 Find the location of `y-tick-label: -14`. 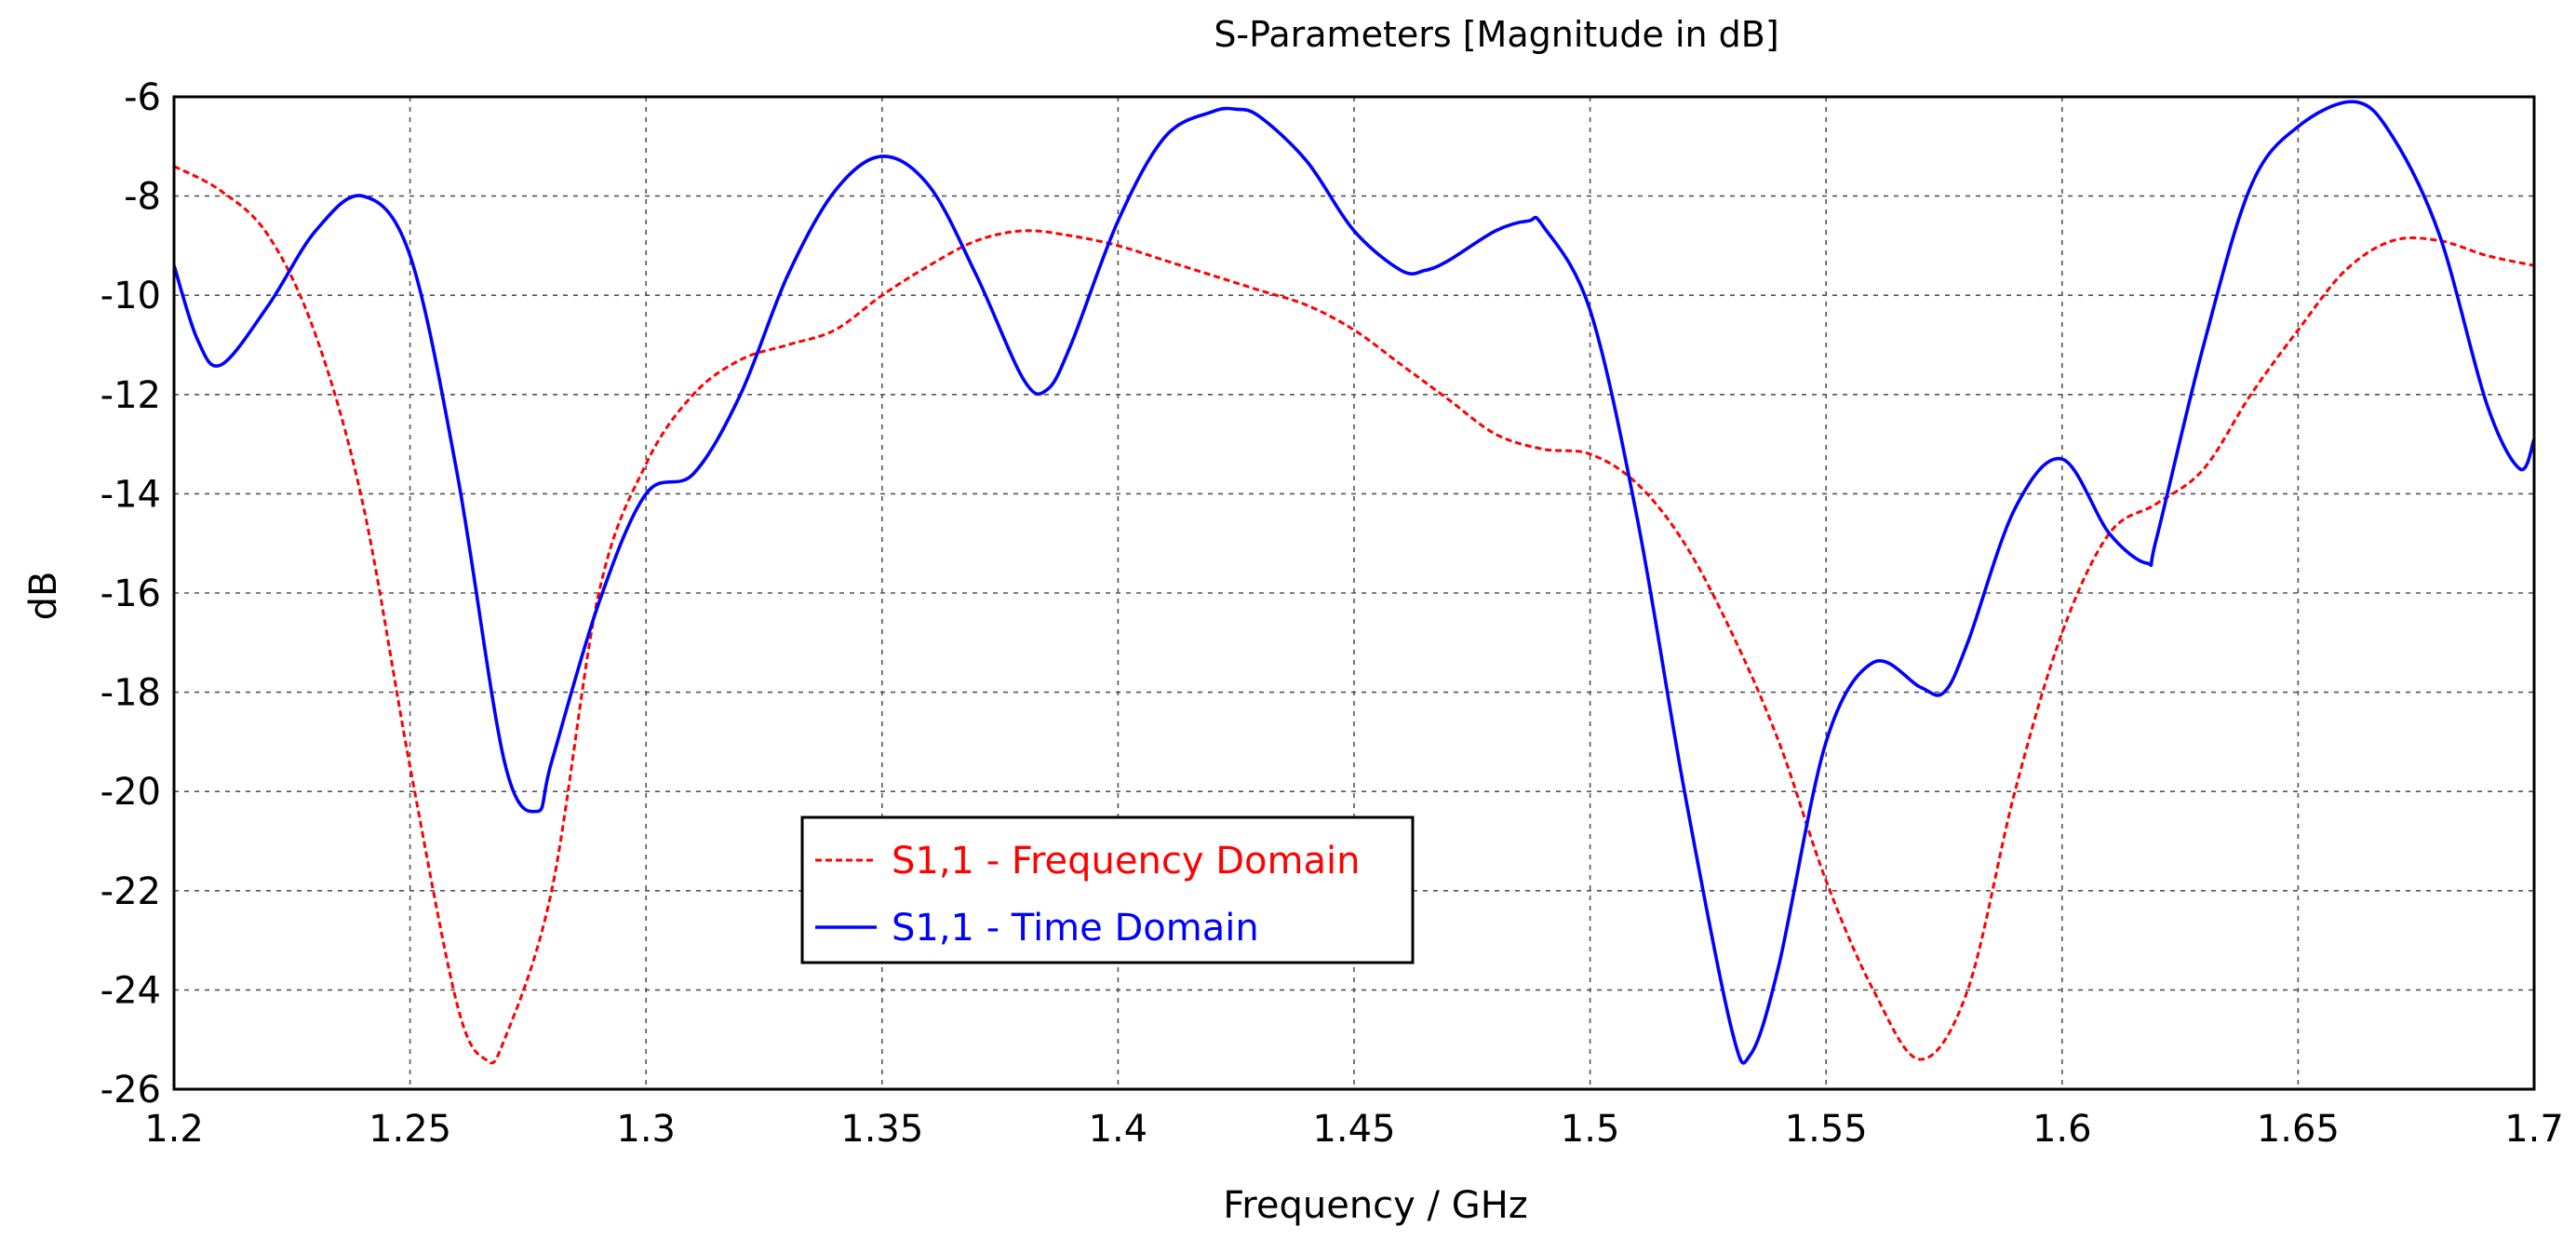

y-tick-label: -14 is located at coordinates (131, 495).